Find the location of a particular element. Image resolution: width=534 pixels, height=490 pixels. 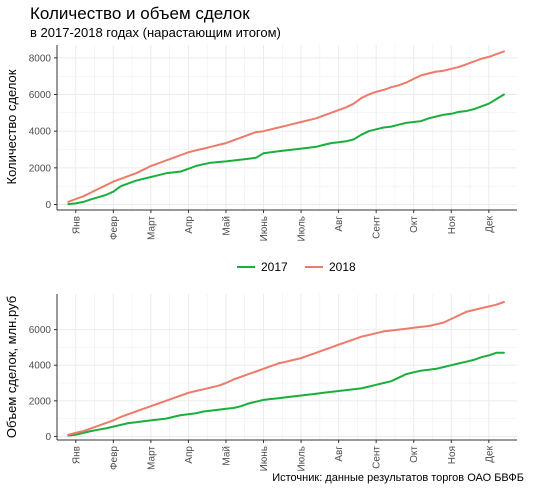

y-axis-title: Объем сделок, млн.руб is located at coordinates (11, 367).